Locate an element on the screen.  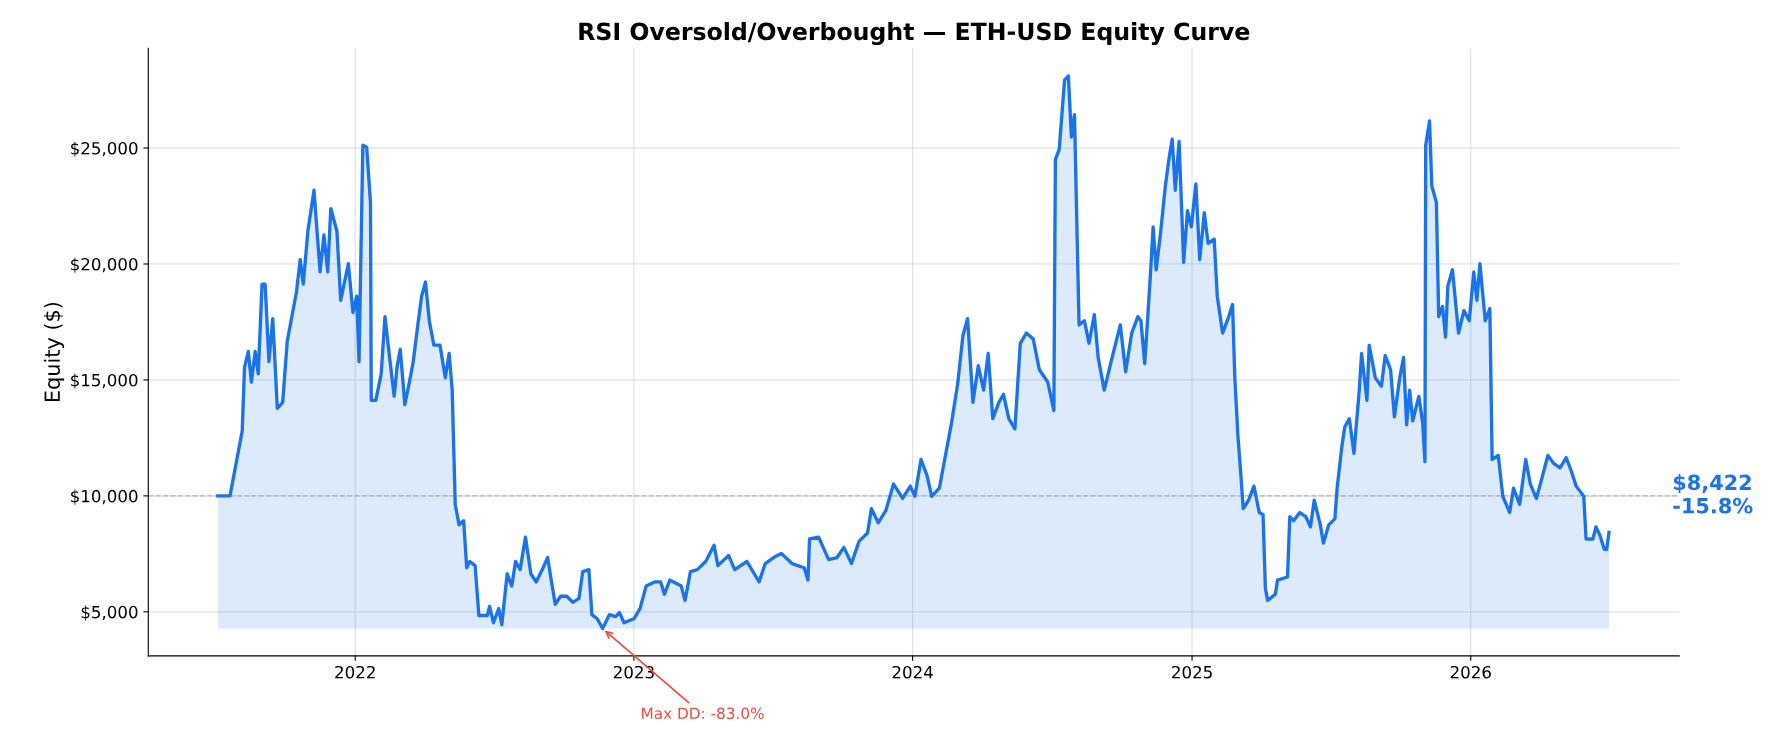
x-tick-label: 2025 is located at coordinates (1192, 672).